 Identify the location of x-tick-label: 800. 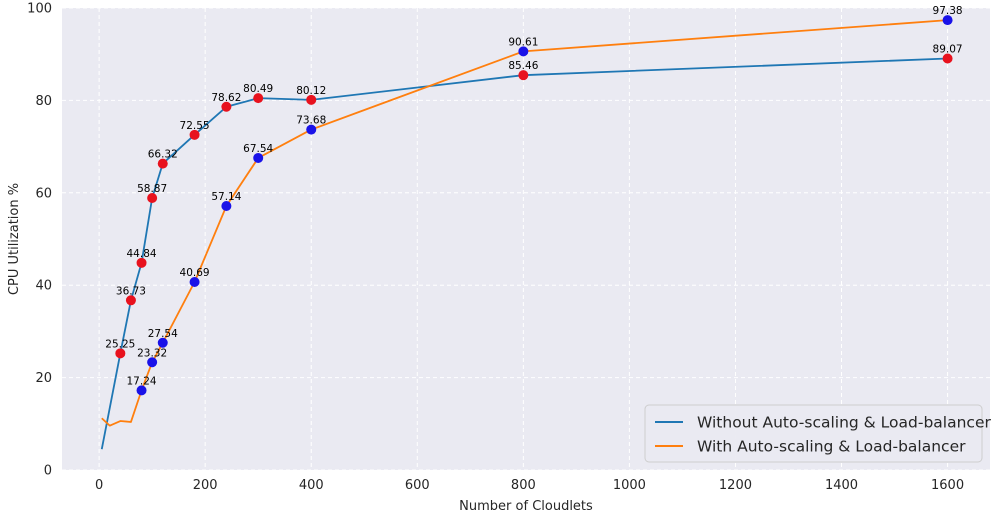
(523, 485).